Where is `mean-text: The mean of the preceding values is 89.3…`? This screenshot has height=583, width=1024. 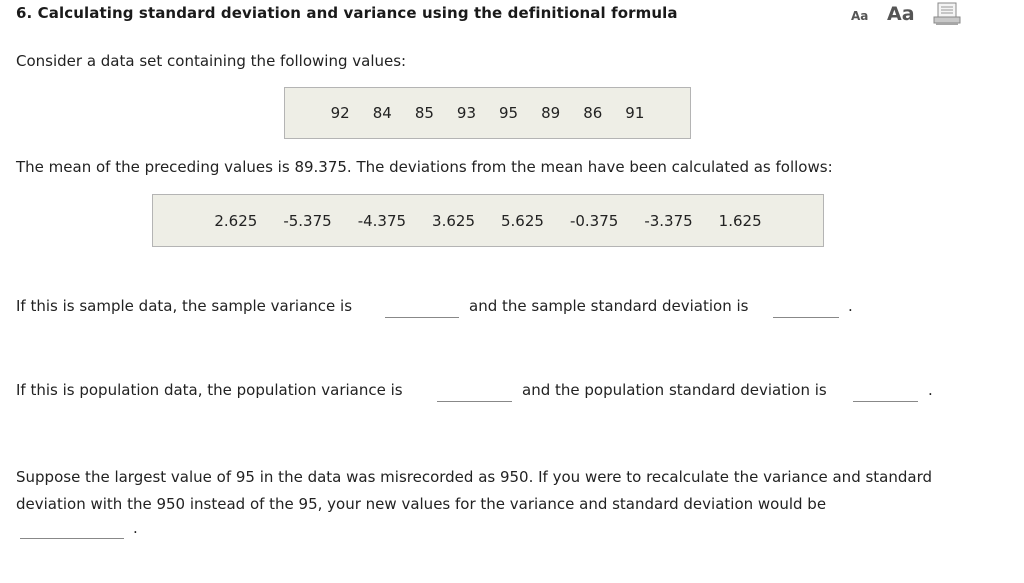 mean-text: The mean of the preceding values is 89.3… is located at coordinates (424, 167).